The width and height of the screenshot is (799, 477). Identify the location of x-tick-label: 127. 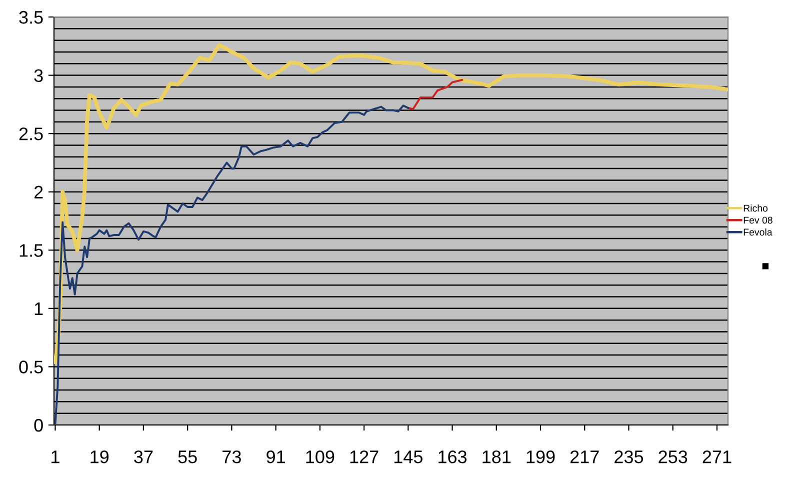
(364, 457).